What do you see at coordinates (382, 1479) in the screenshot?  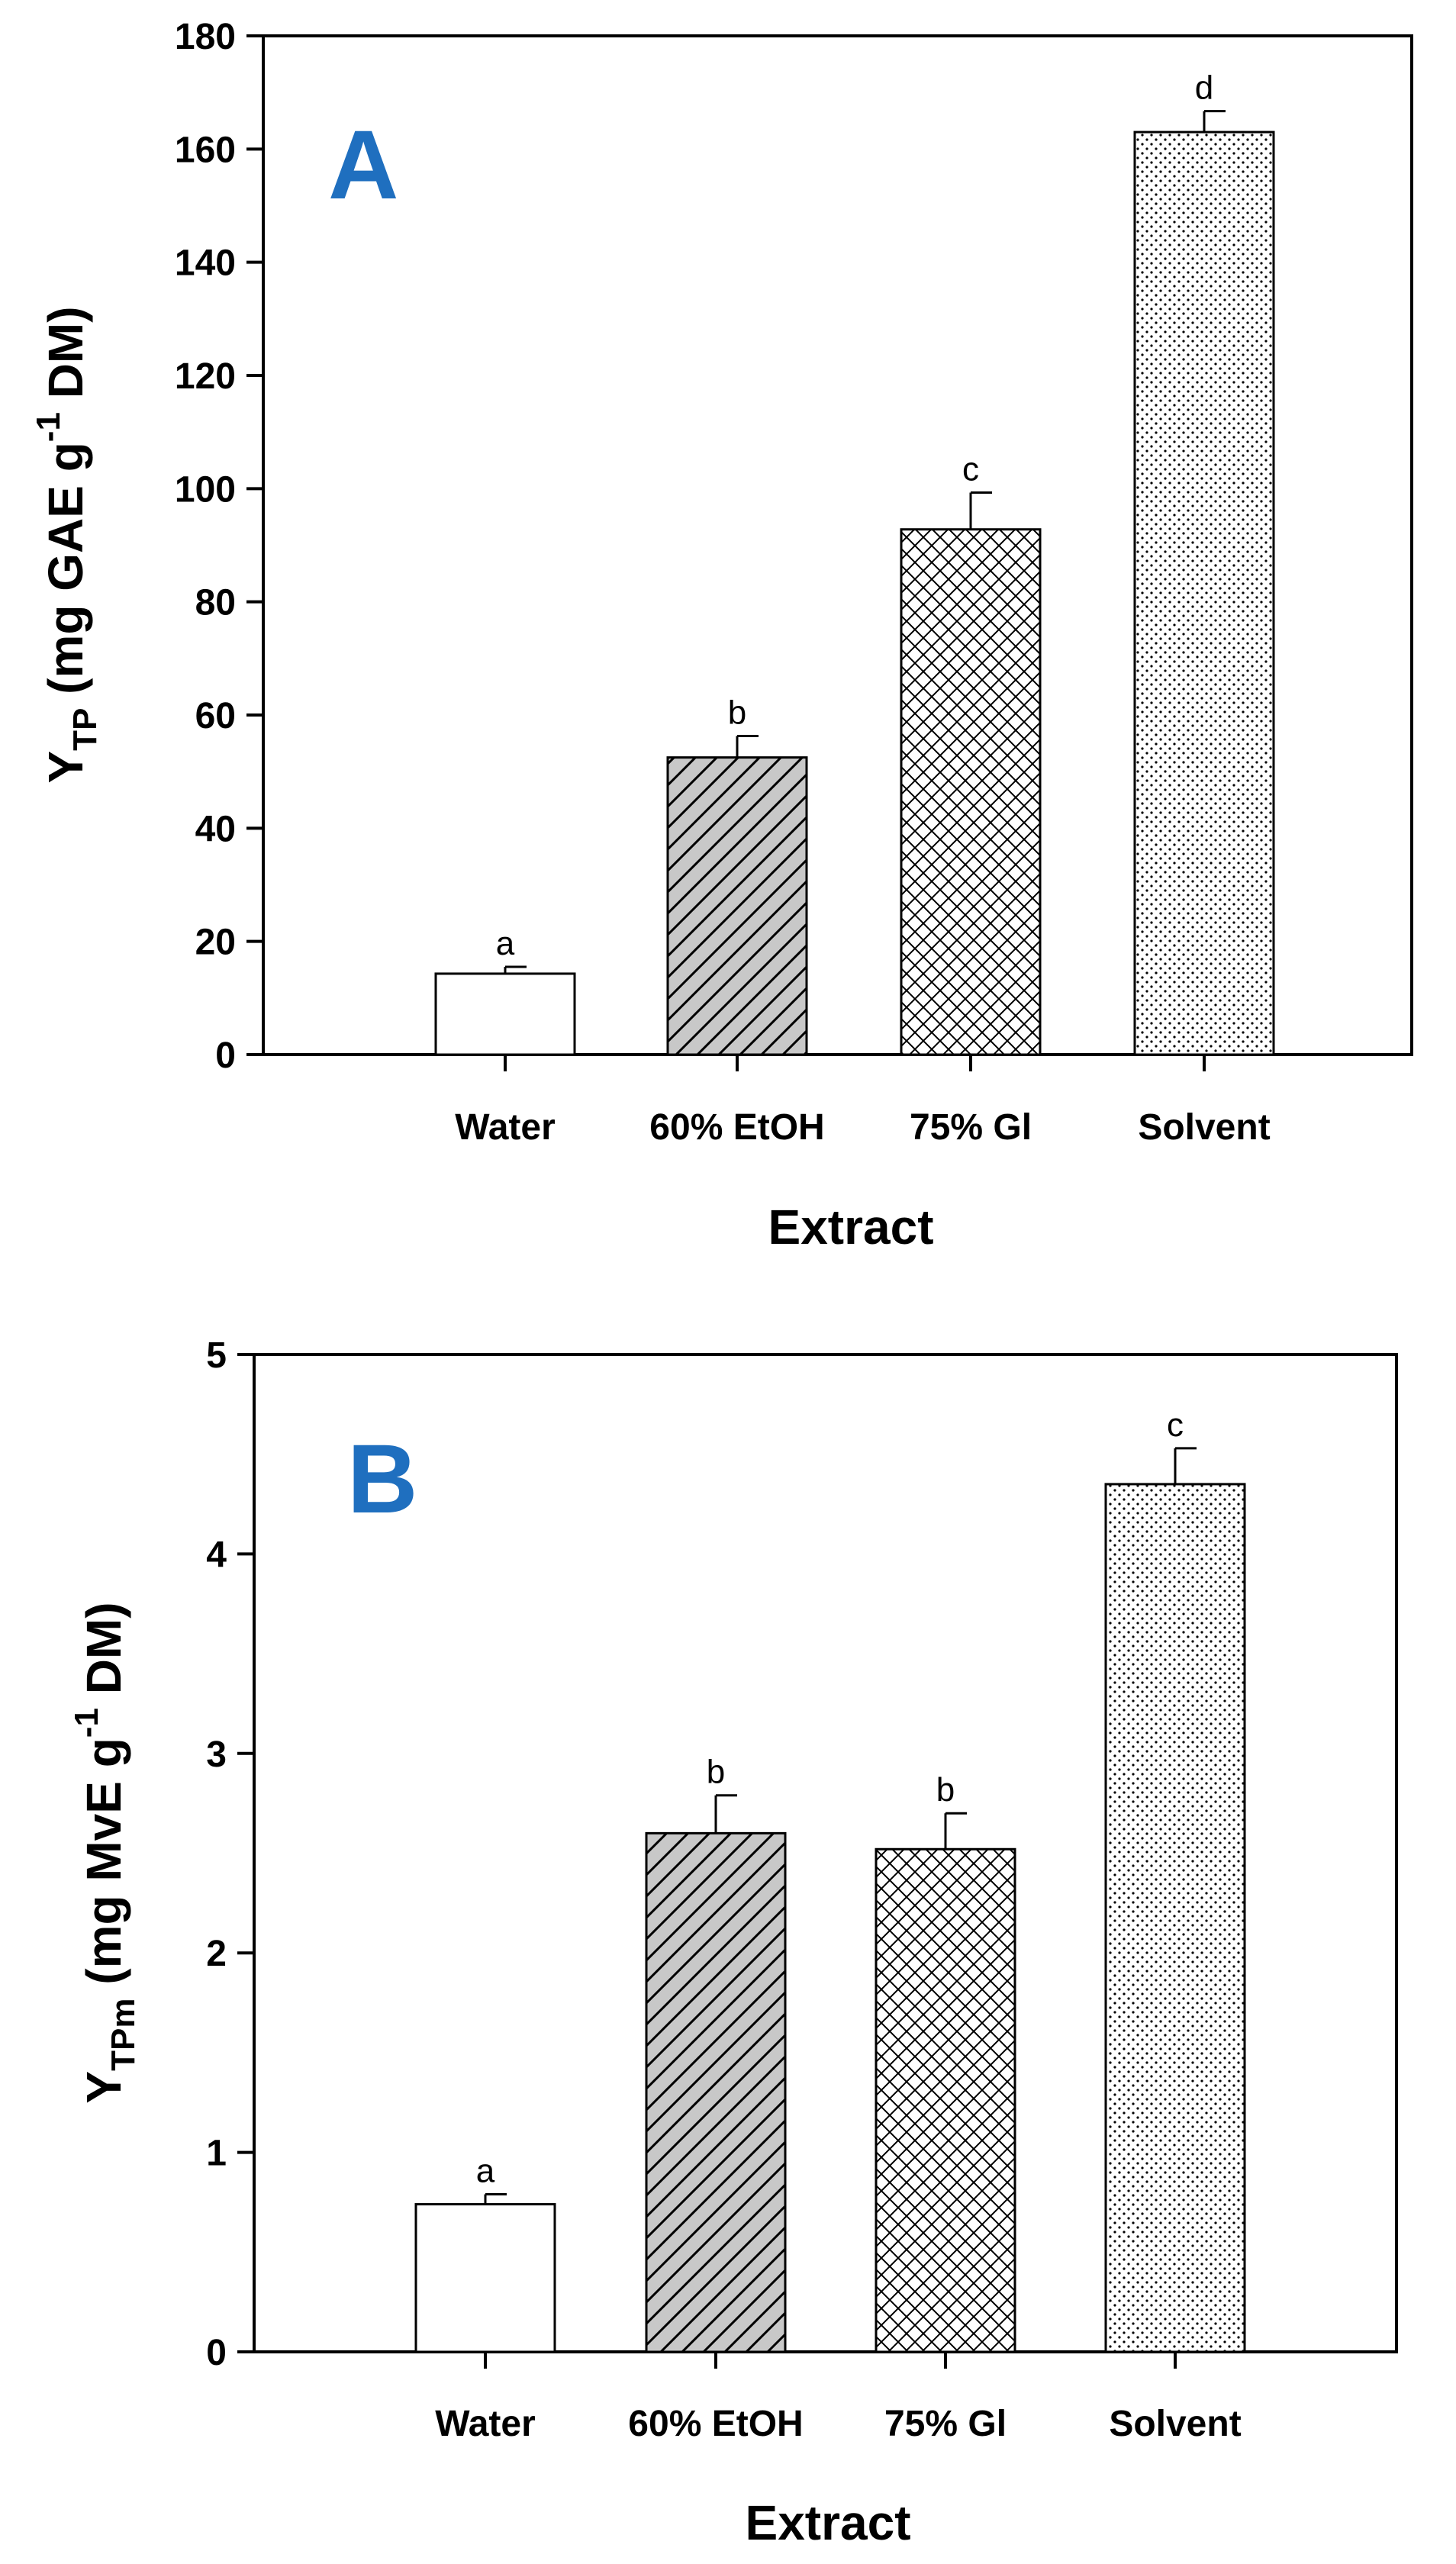 I see `panel-label: B` at bounding box center [382, 1479].